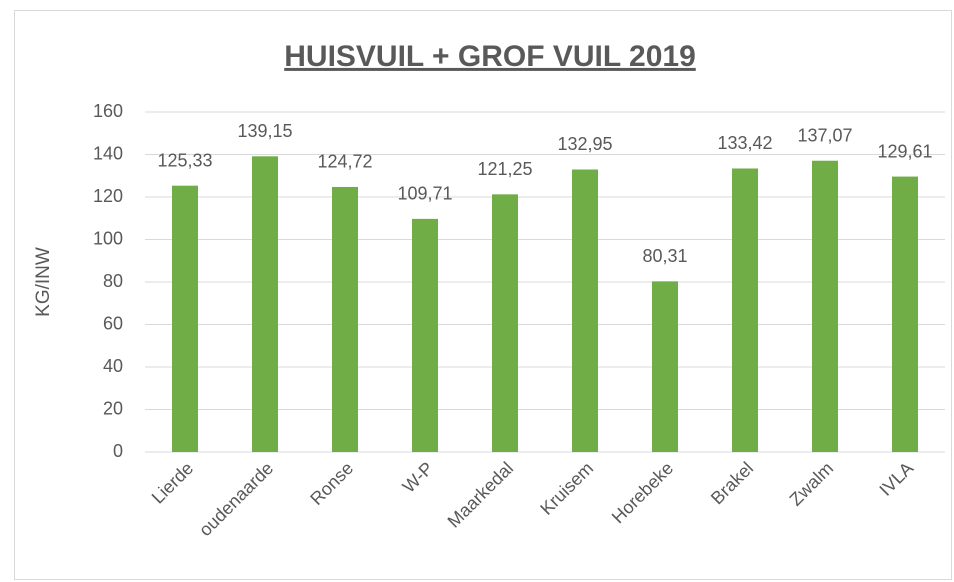 The image size is (954, 582). What do you see at coordinates (108, 111) in the screenshot?
I see `y-tick-label: 160` at bounding box center [108, 111].